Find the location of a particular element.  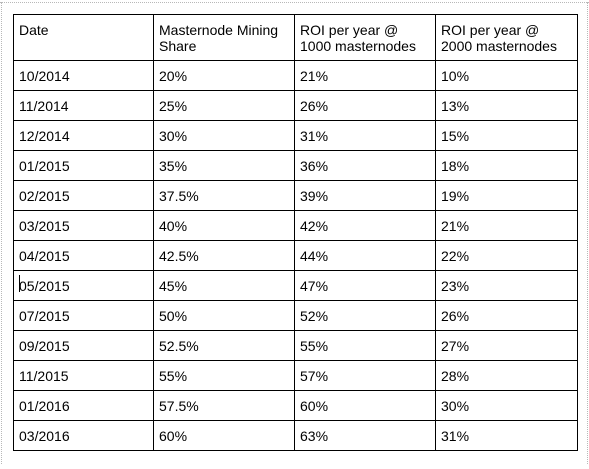

cell-roi-2000: 10% is located at coordinates (506, 75).